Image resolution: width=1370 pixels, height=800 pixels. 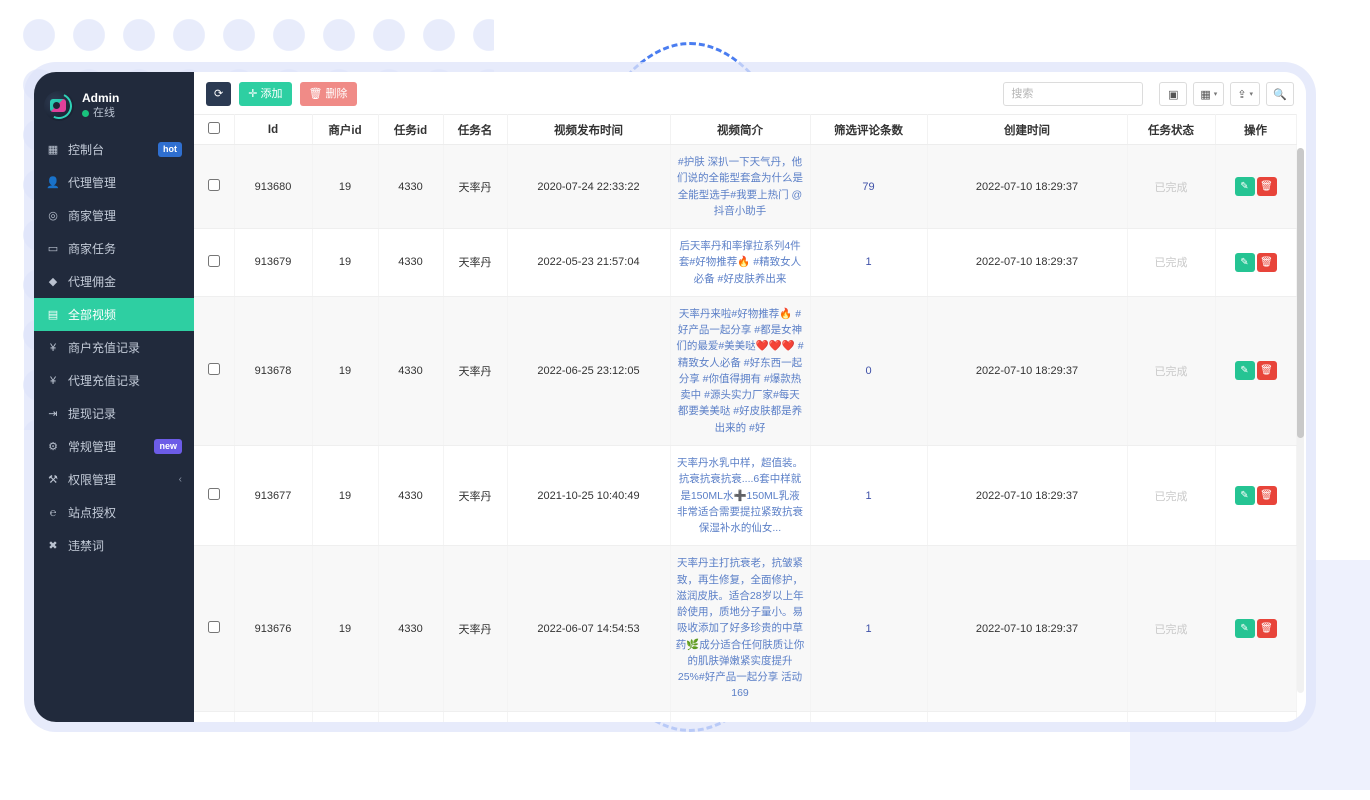 What do you see at coordinates (180, 480) in the screenshot?
I see `chevron-left-icon: ‹` at bounding box center [180, 480].